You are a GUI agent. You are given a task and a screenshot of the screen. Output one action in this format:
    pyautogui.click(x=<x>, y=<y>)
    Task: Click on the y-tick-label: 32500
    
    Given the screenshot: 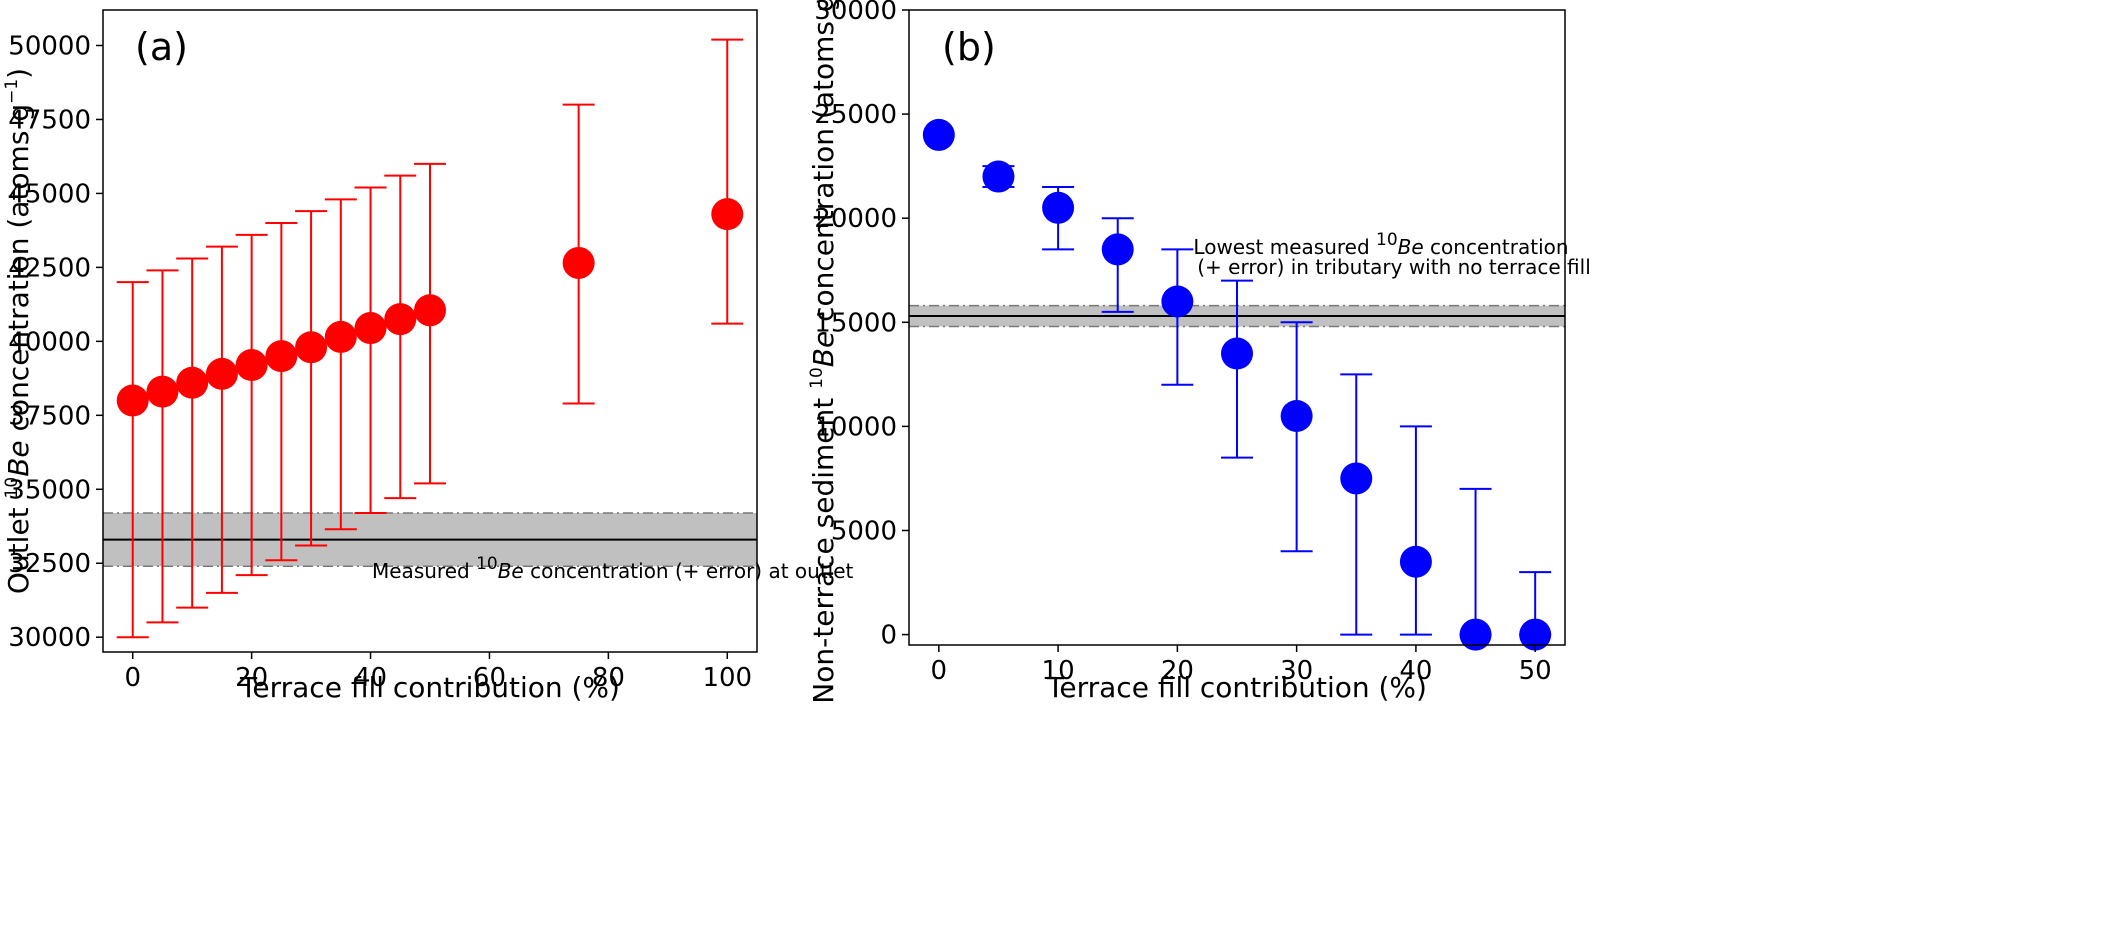 What is the action you would take?
    pyautogui.click(x=49, y=564)
    